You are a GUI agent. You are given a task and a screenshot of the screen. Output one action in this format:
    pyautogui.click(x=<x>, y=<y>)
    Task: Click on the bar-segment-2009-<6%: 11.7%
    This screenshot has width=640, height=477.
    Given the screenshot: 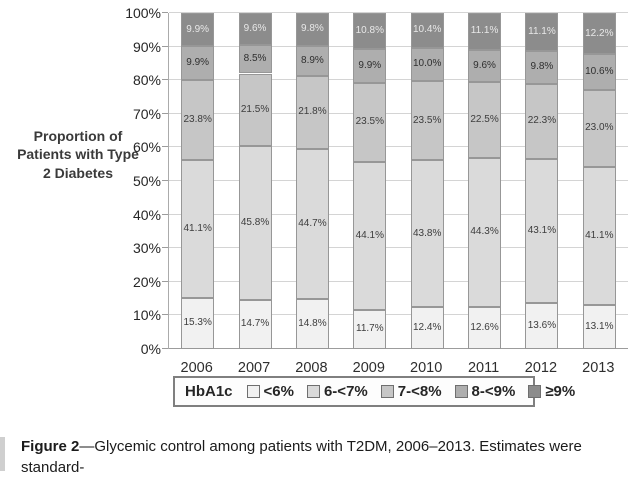 What is the action you would take?
    pyautogui.click(x=370, y=329)
    